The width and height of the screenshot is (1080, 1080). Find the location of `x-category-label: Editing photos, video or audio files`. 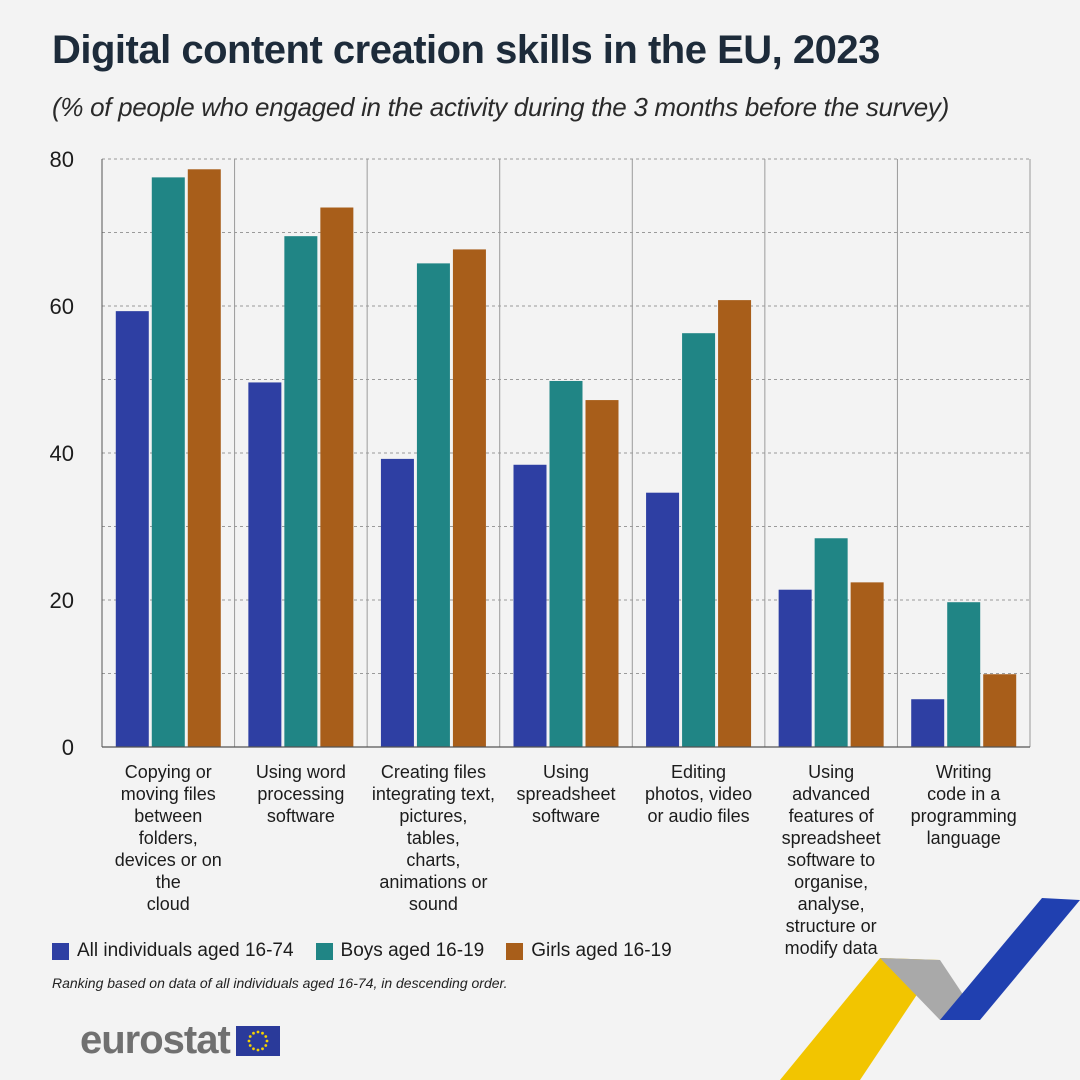

x-category-label: Editing photos, video or audio files is located at coordinates (699, 794).